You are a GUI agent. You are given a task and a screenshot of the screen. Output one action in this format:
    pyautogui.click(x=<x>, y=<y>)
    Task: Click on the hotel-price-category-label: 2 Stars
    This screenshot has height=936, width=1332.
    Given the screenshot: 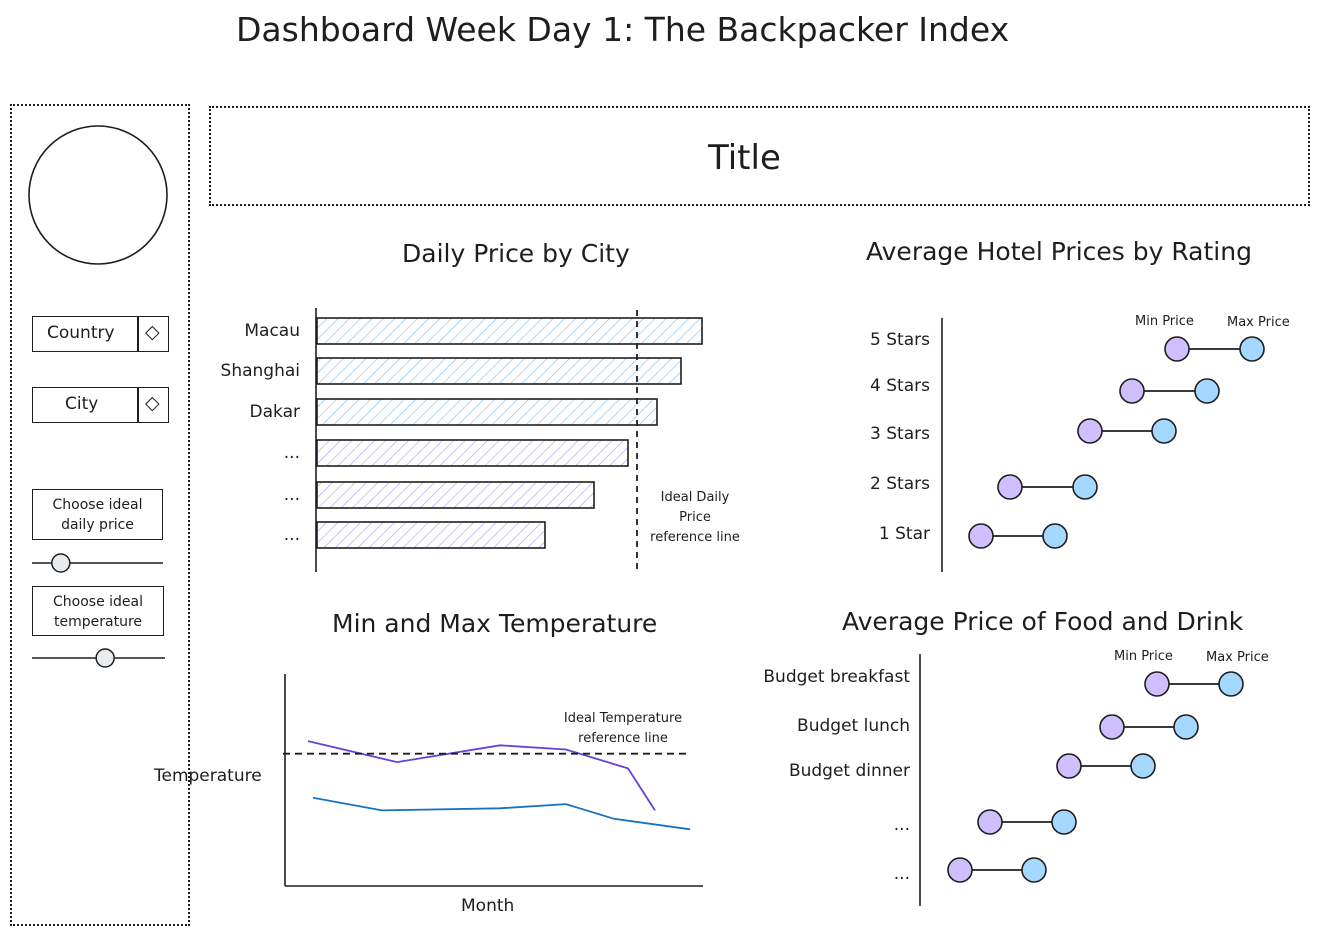 What is the action you would take?
    pyautogui.click(x=900, y=484)
    